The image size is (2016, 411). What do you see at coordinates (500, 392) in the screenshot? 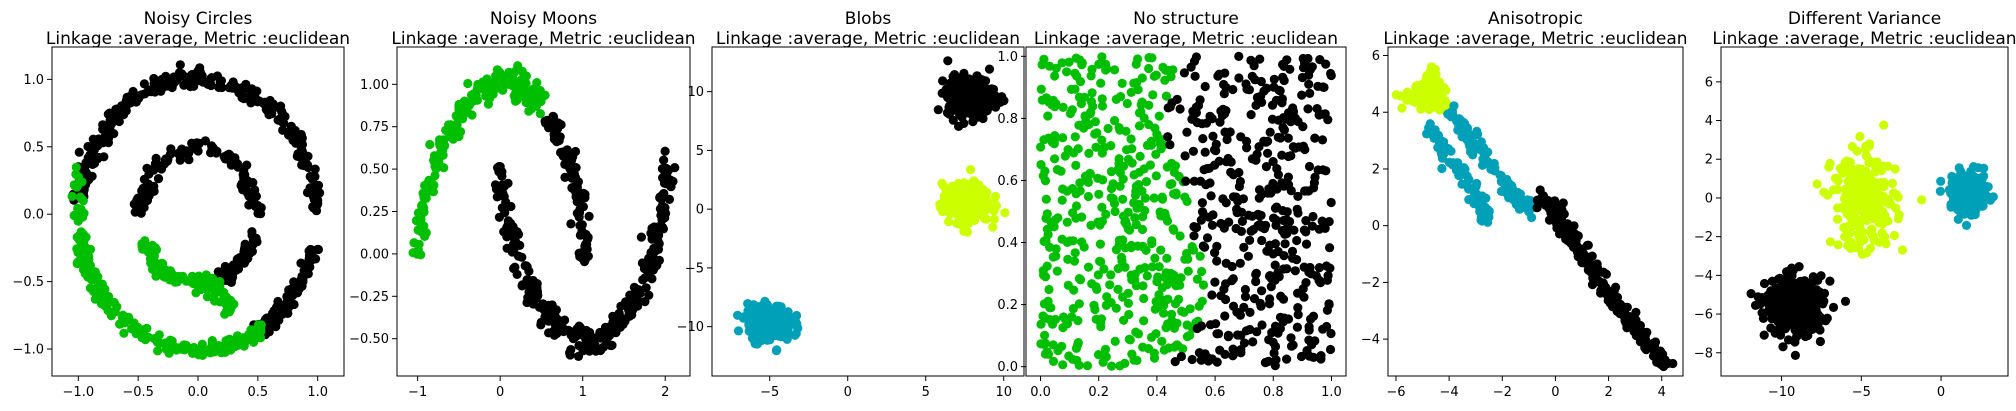
I see `x-tick-label: 0` at bounding box center [500, 392].